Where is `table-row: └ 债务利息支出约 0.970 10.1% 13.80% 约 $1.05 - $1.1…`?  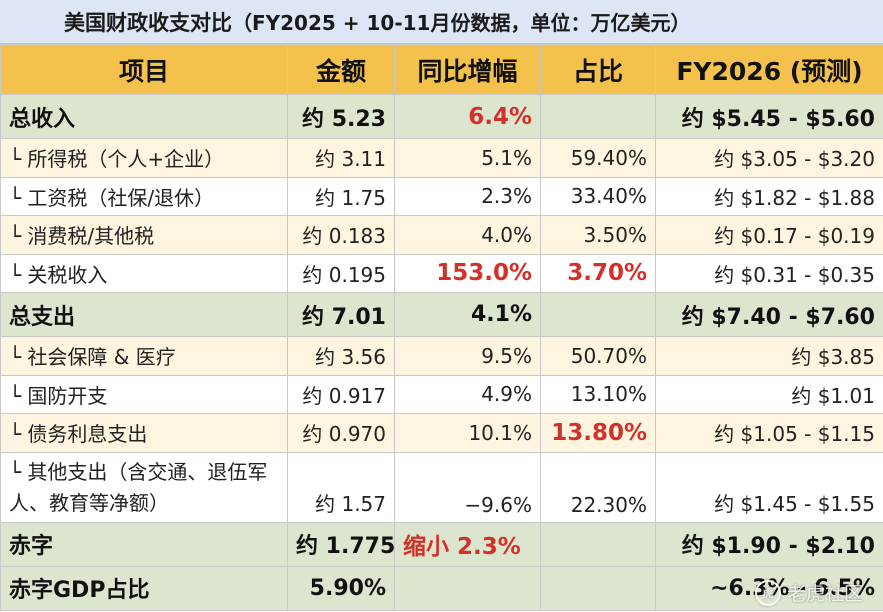
table-row: └ 债务利息支出约 0.970 10.1% 13.80% 约 $1.05 - $1.1… is located at coordinates (441, 433).